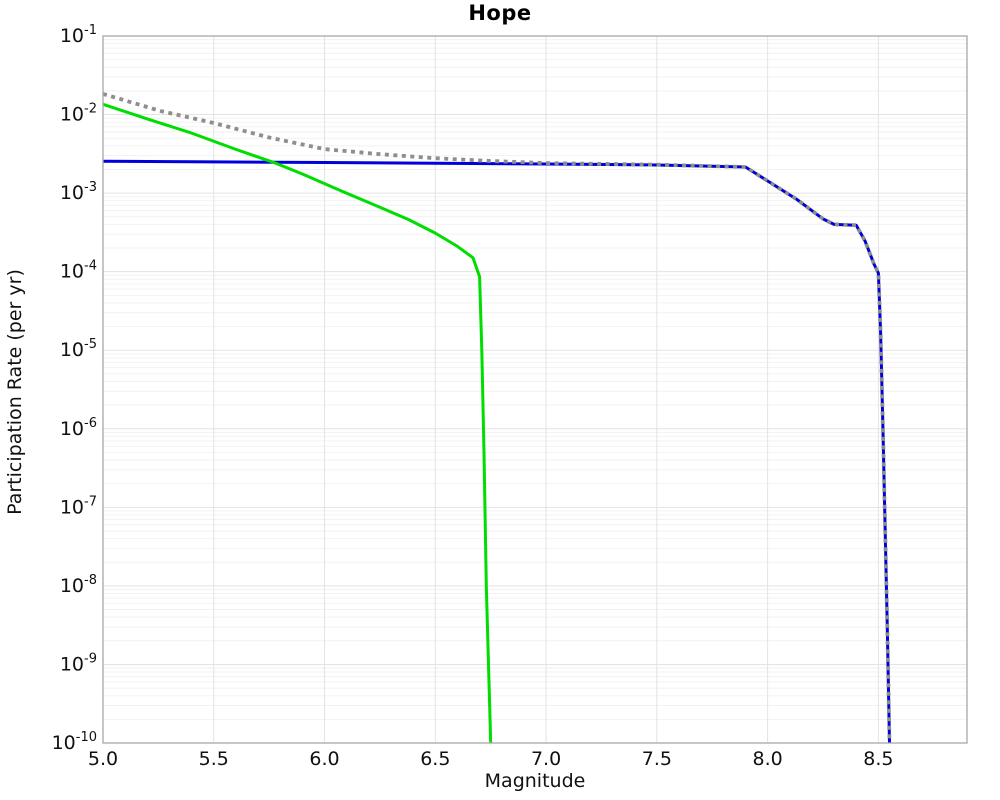 The width and height of the screenshot is (1000, 800). Describe the element at coordinates (103, 759) in the screenshot. I see `x-tick-label: 5.0` at that location.